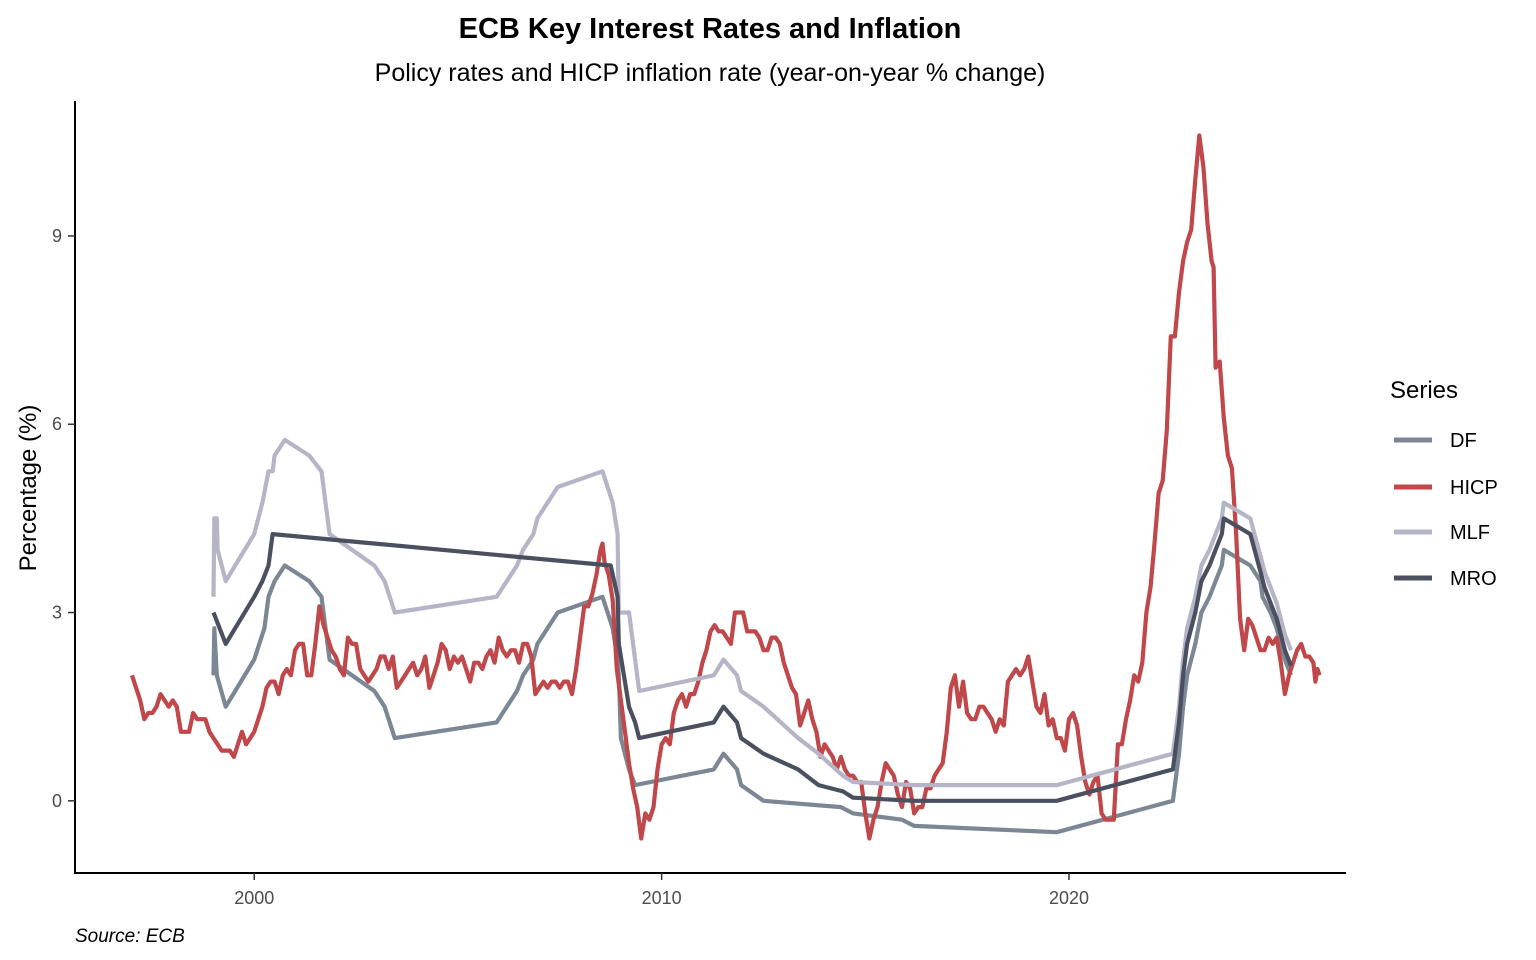 This screenshot has width=1536, height=960. Describe the element at coordinates (130, 936) in the screenshot. I see `source-caption: Source: ECB` at that location.